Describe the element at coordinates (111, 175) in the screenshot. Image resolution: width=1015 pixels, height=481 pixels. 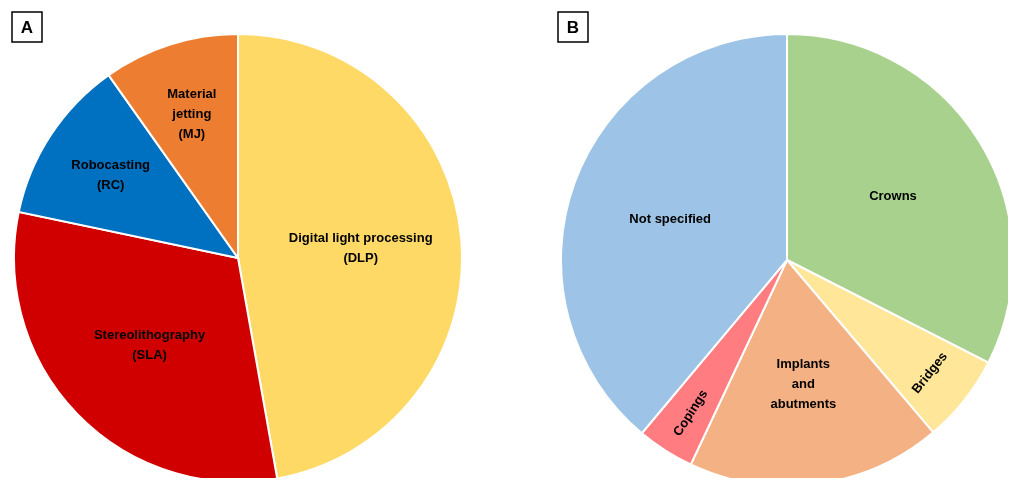
I see `slice-label: Robocasting (RC)` at that location.